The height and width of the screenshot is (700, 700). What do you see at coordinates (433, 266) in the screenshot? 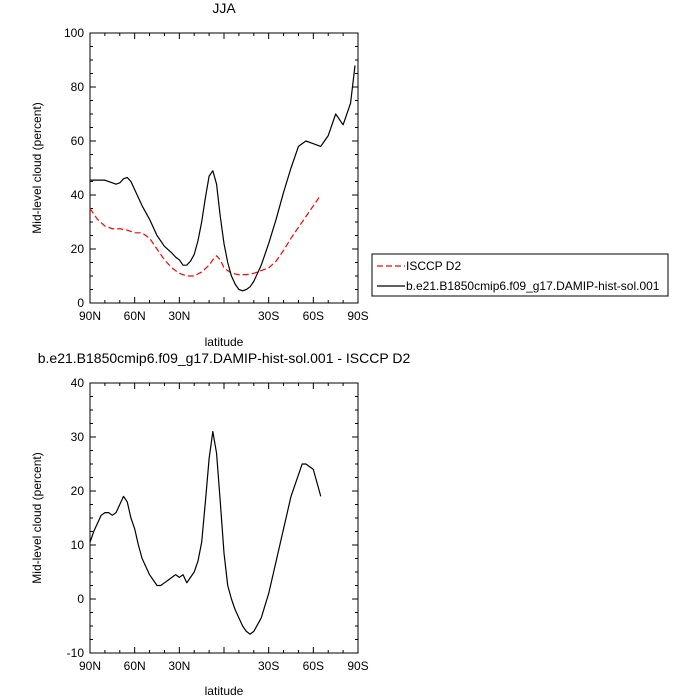
I see `legend-label-isccp: ISCCP D2` at bounding box center [433, 266].